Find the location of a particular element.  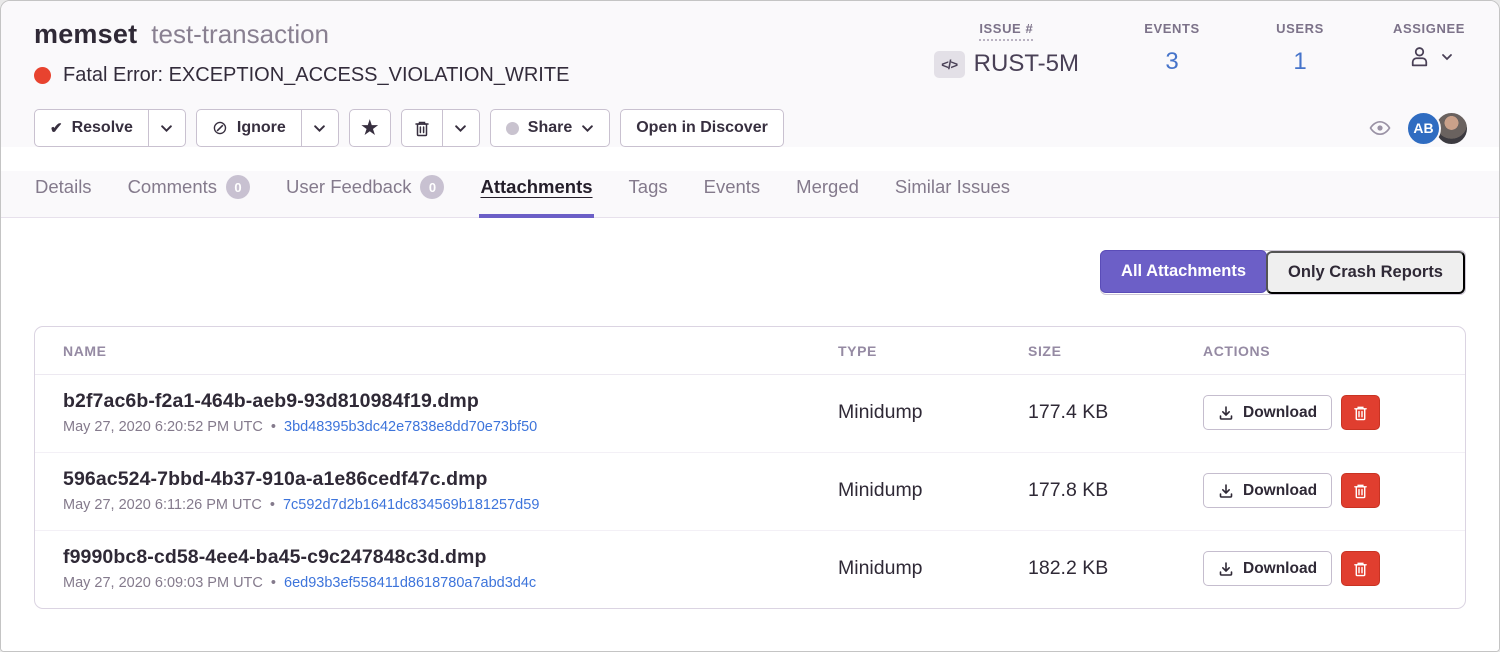

attachment-file-name: f9990bc8-cd58-4ee4-ba45-c9c247848c3d.dmp is located at coordinates (275, 557).